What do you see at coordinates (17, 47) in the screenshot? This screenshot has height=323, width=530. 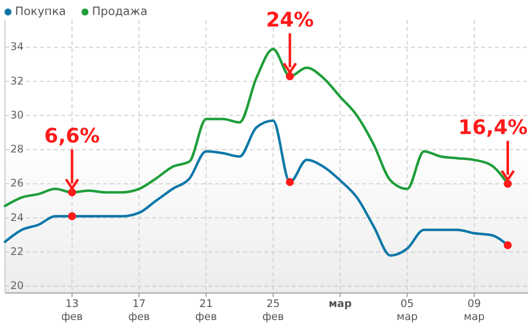 I see `y-tick-label: 34` at bounding box center [17, 47].